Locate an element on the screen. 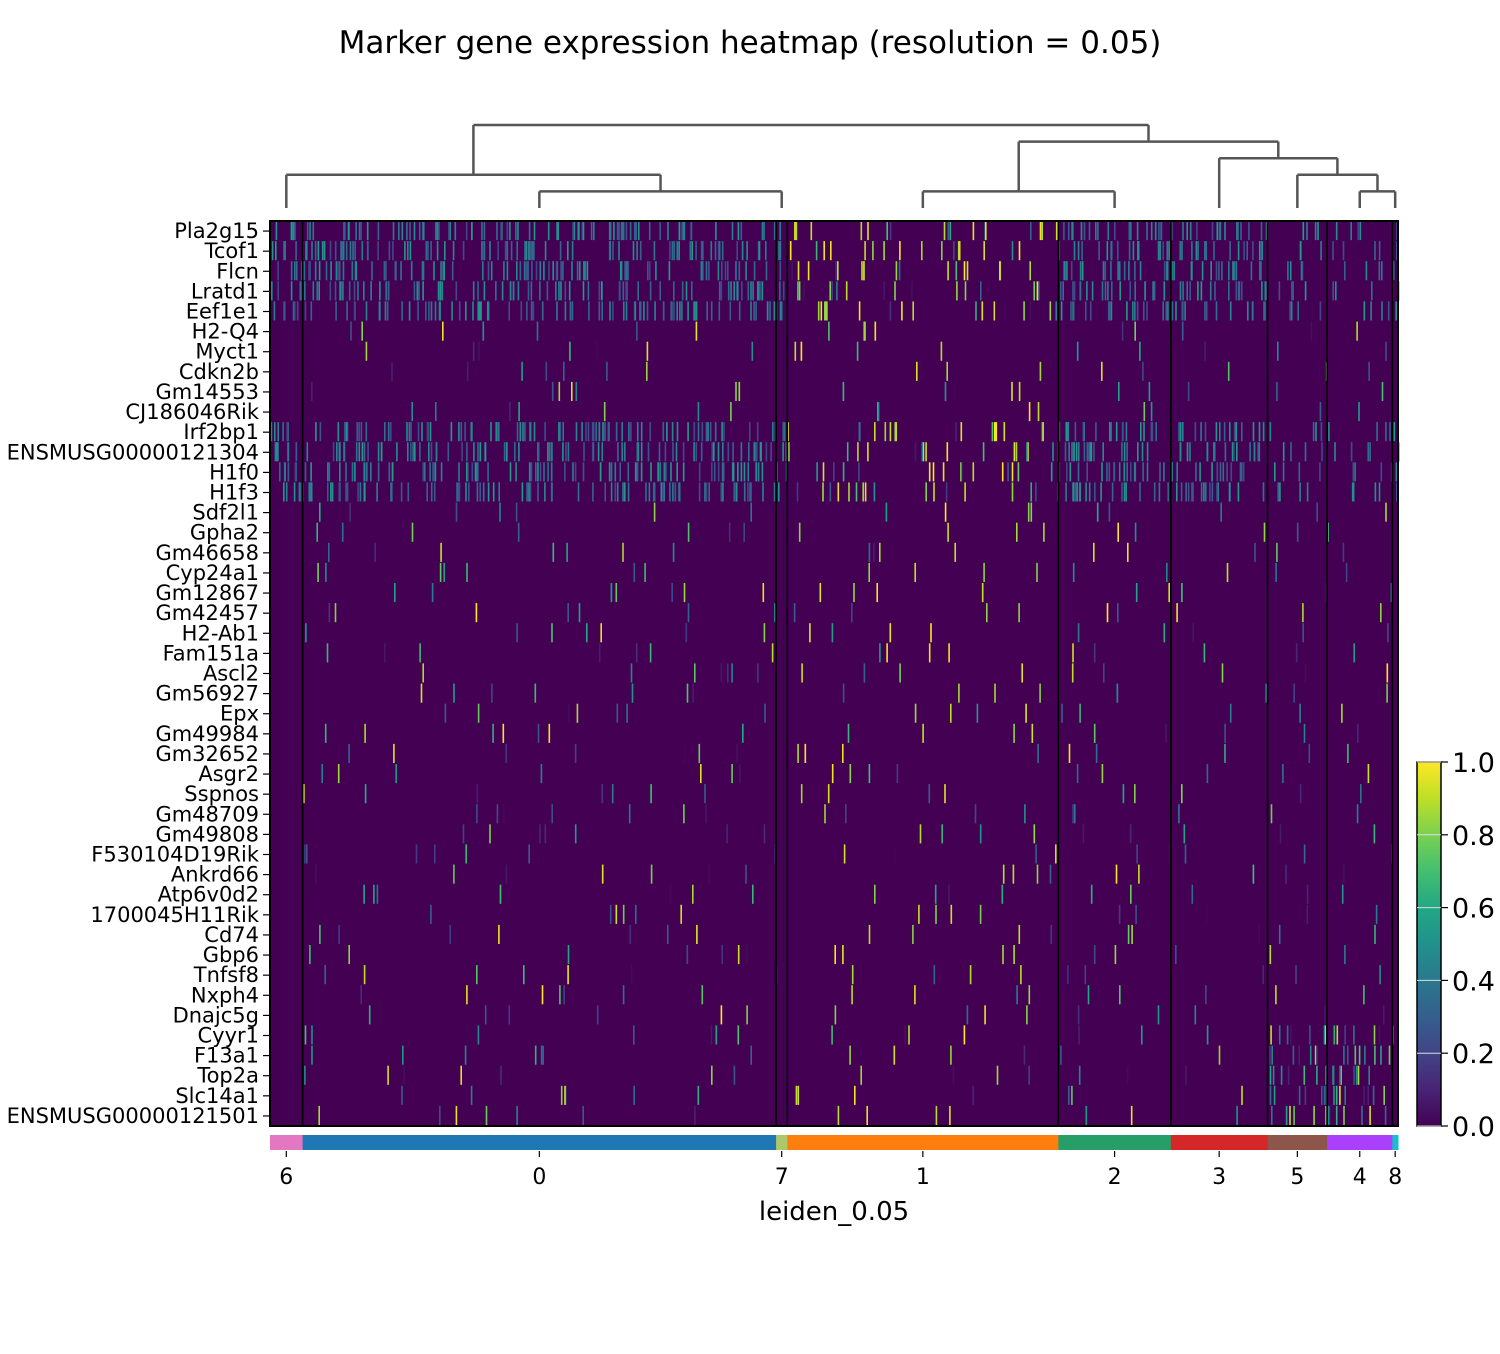 This screenshot has width=1500, height=1354. group-label: 3 is located at coordinates (1219, 1177).